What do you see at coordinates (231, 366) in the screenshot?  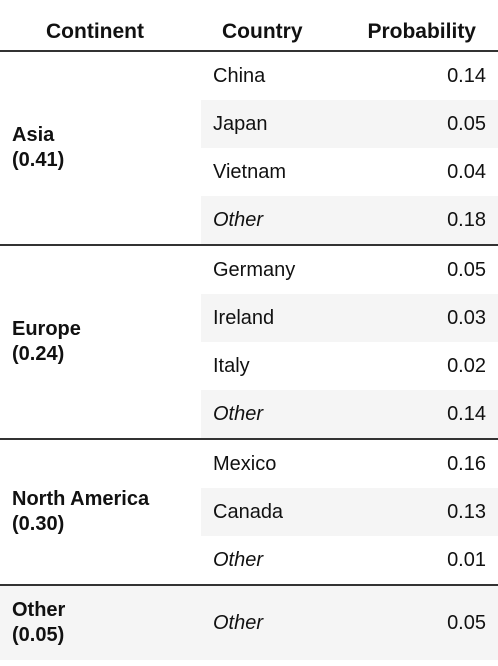 I see `country-cell: Italy` at bounding box center [231, 366].